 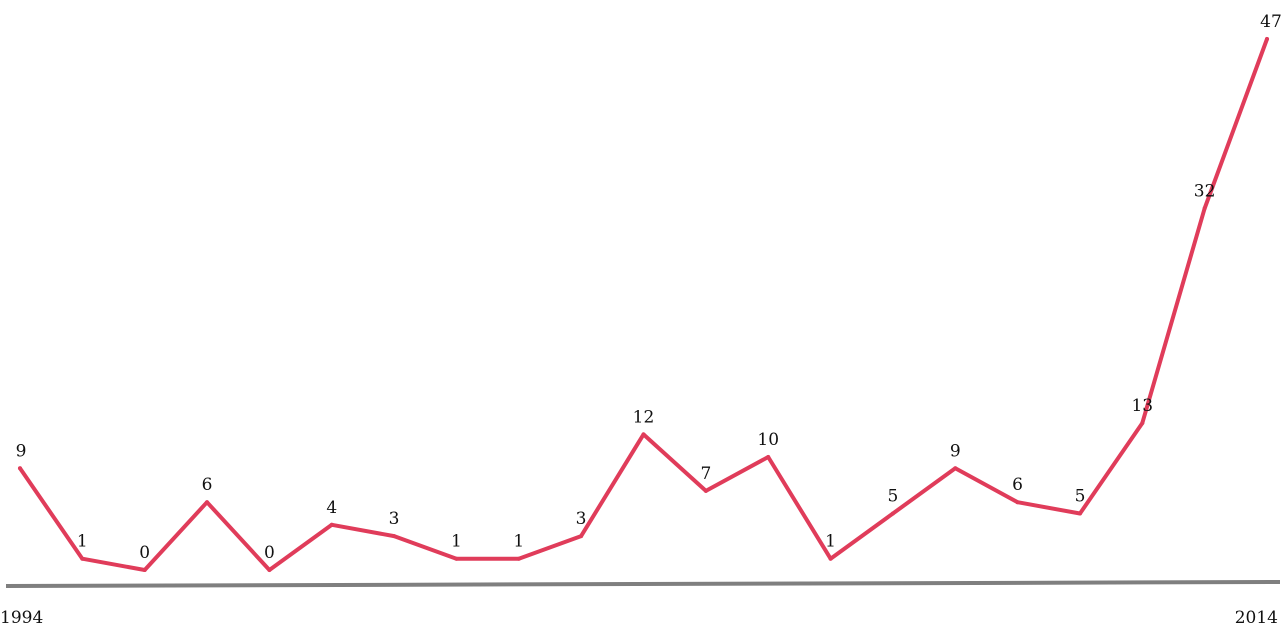 I want to click on data-label-2009: 9, so click(x=955, y=451).